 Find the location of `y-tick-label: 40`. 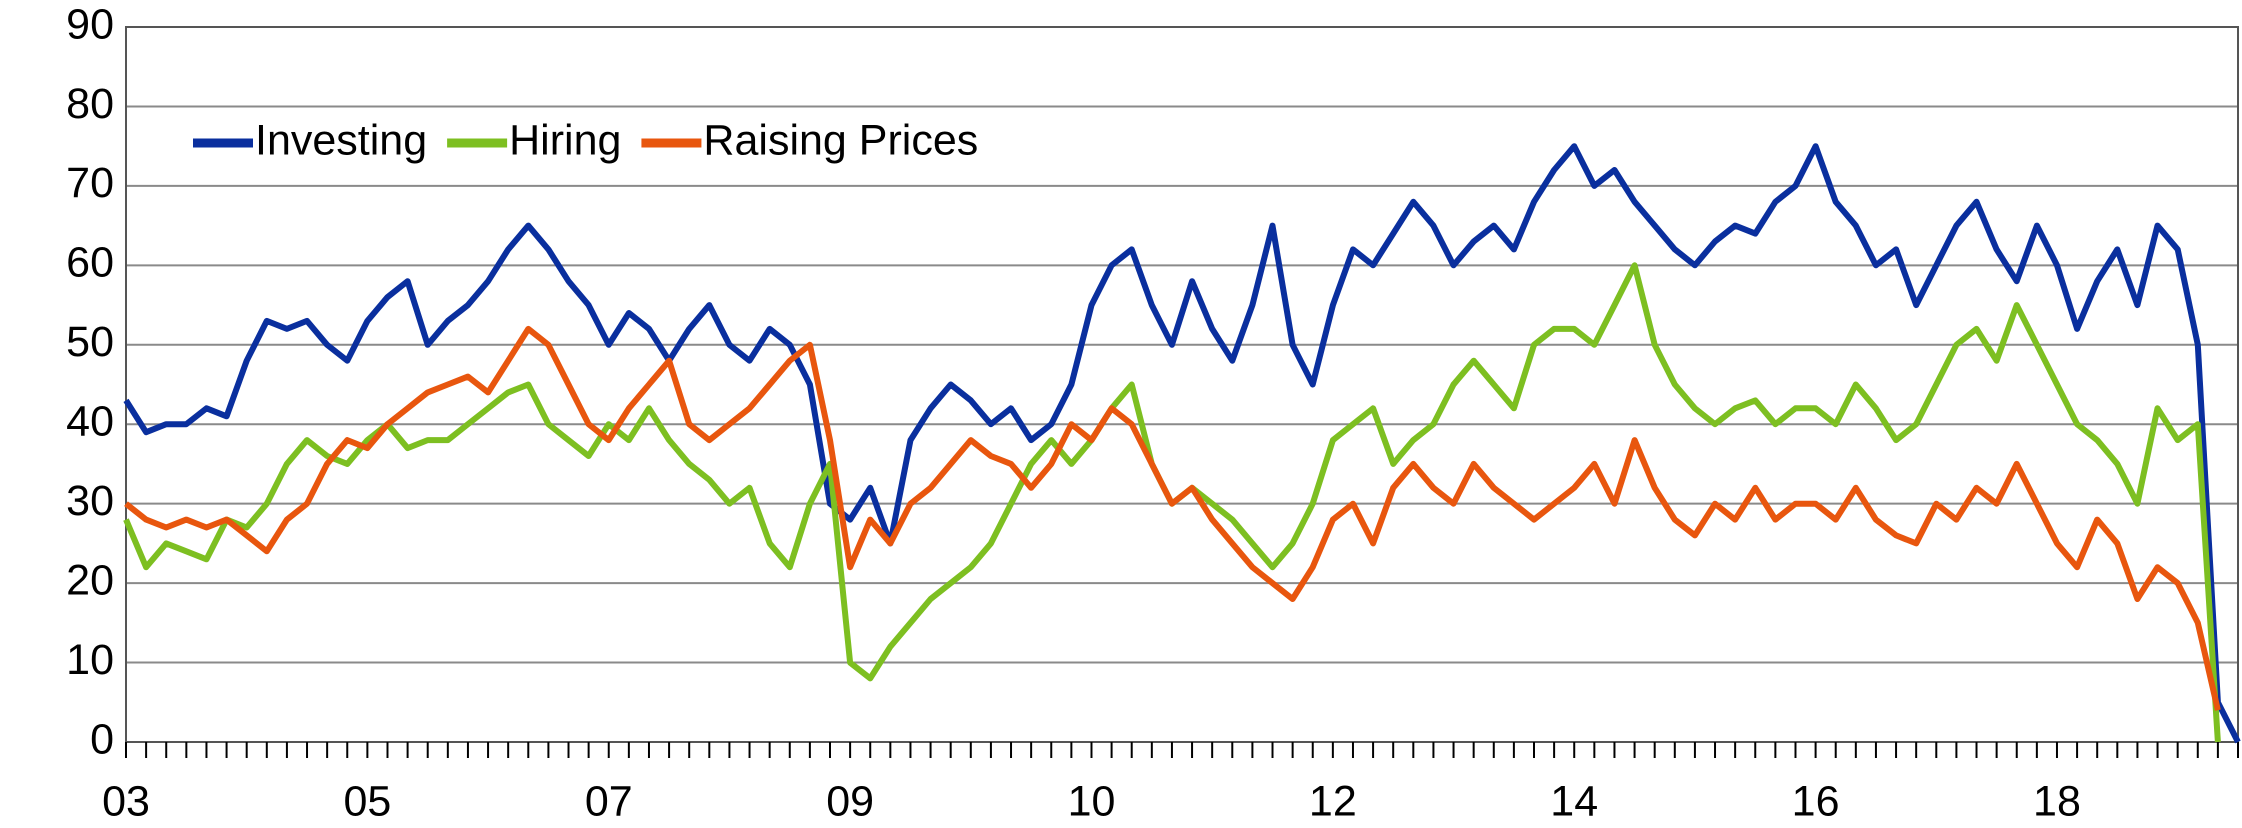

y-tick-label: 40 is located at coordinates (90, 422).